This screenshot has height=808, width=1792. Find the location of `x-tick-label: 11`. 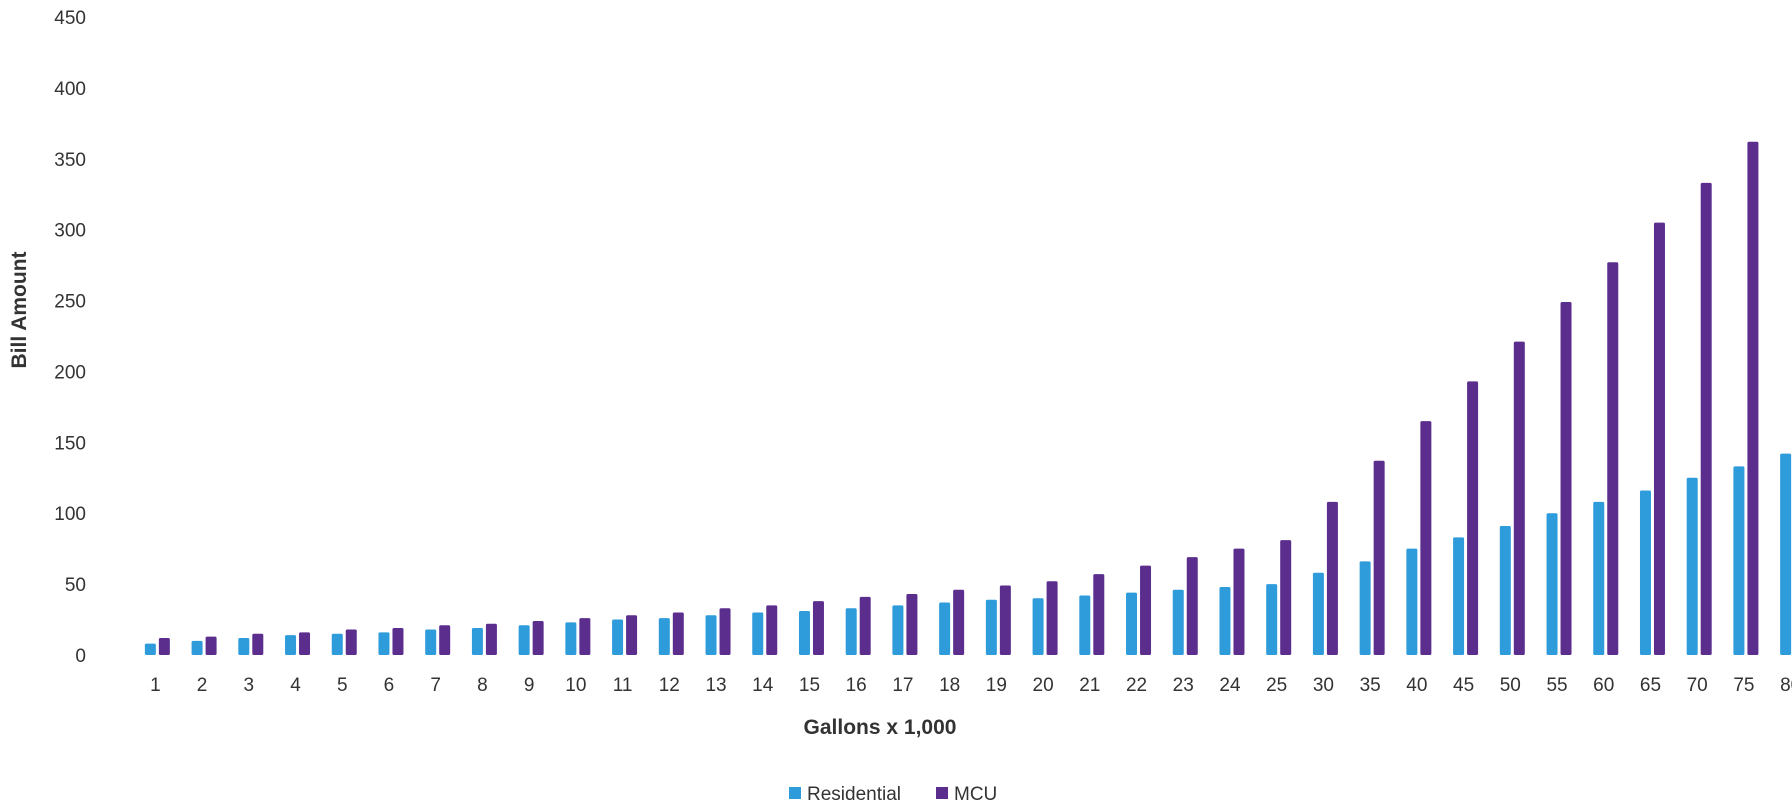

x-tick-label: 11 is located at coordinates (623, 685).